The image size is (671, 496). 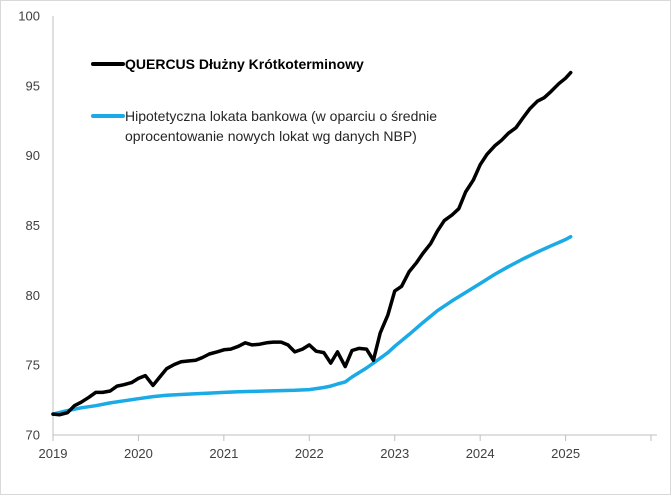 I want to click on x-axis: 2019 2020 2021 2022 2023 2024 2025, so click(x=348, y=447).